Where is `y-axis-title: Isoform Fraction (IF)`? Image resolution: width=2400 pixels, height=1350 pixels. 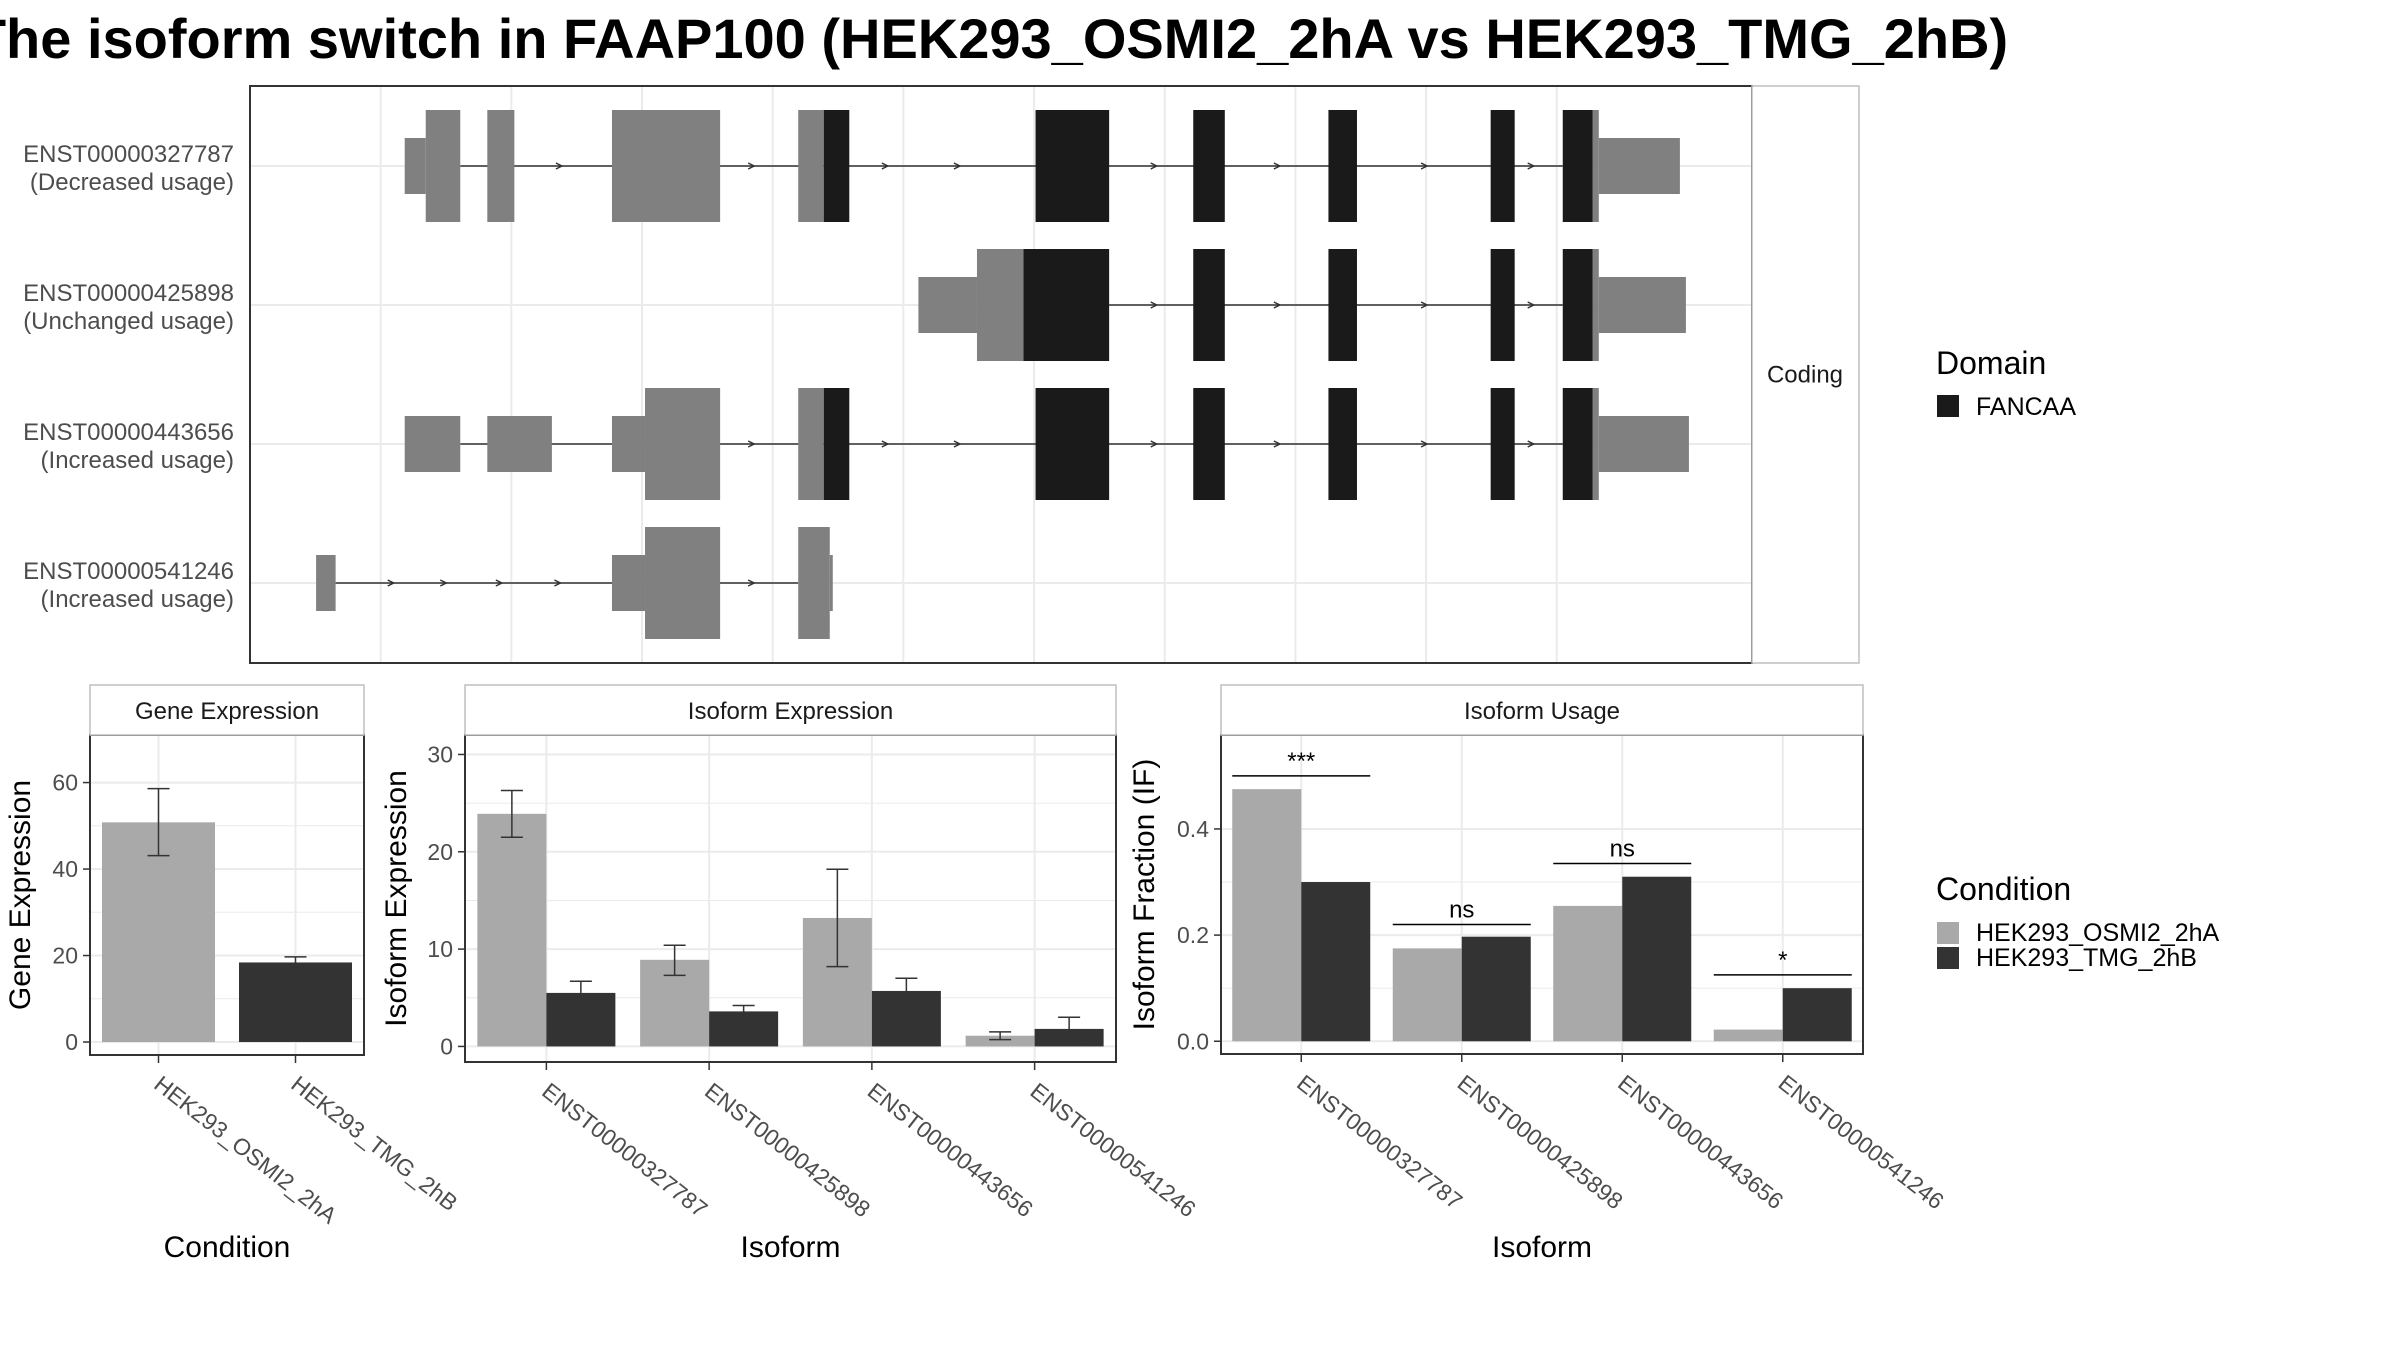 y-axis-title: Isoform Fraction (IF) is located at coordinates (1144, 895).